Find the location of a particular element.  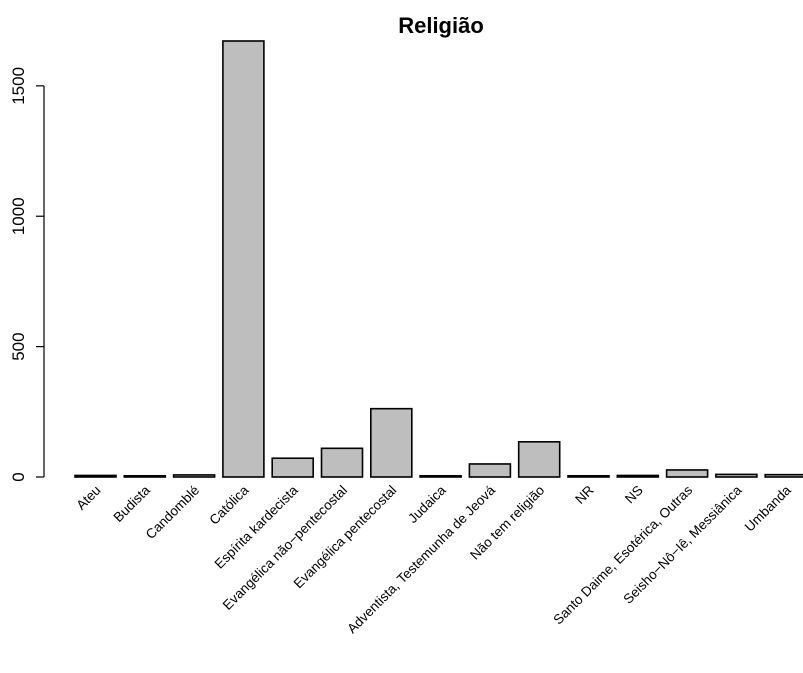

x-tick-label: NR is located at coordinates (584, 494).